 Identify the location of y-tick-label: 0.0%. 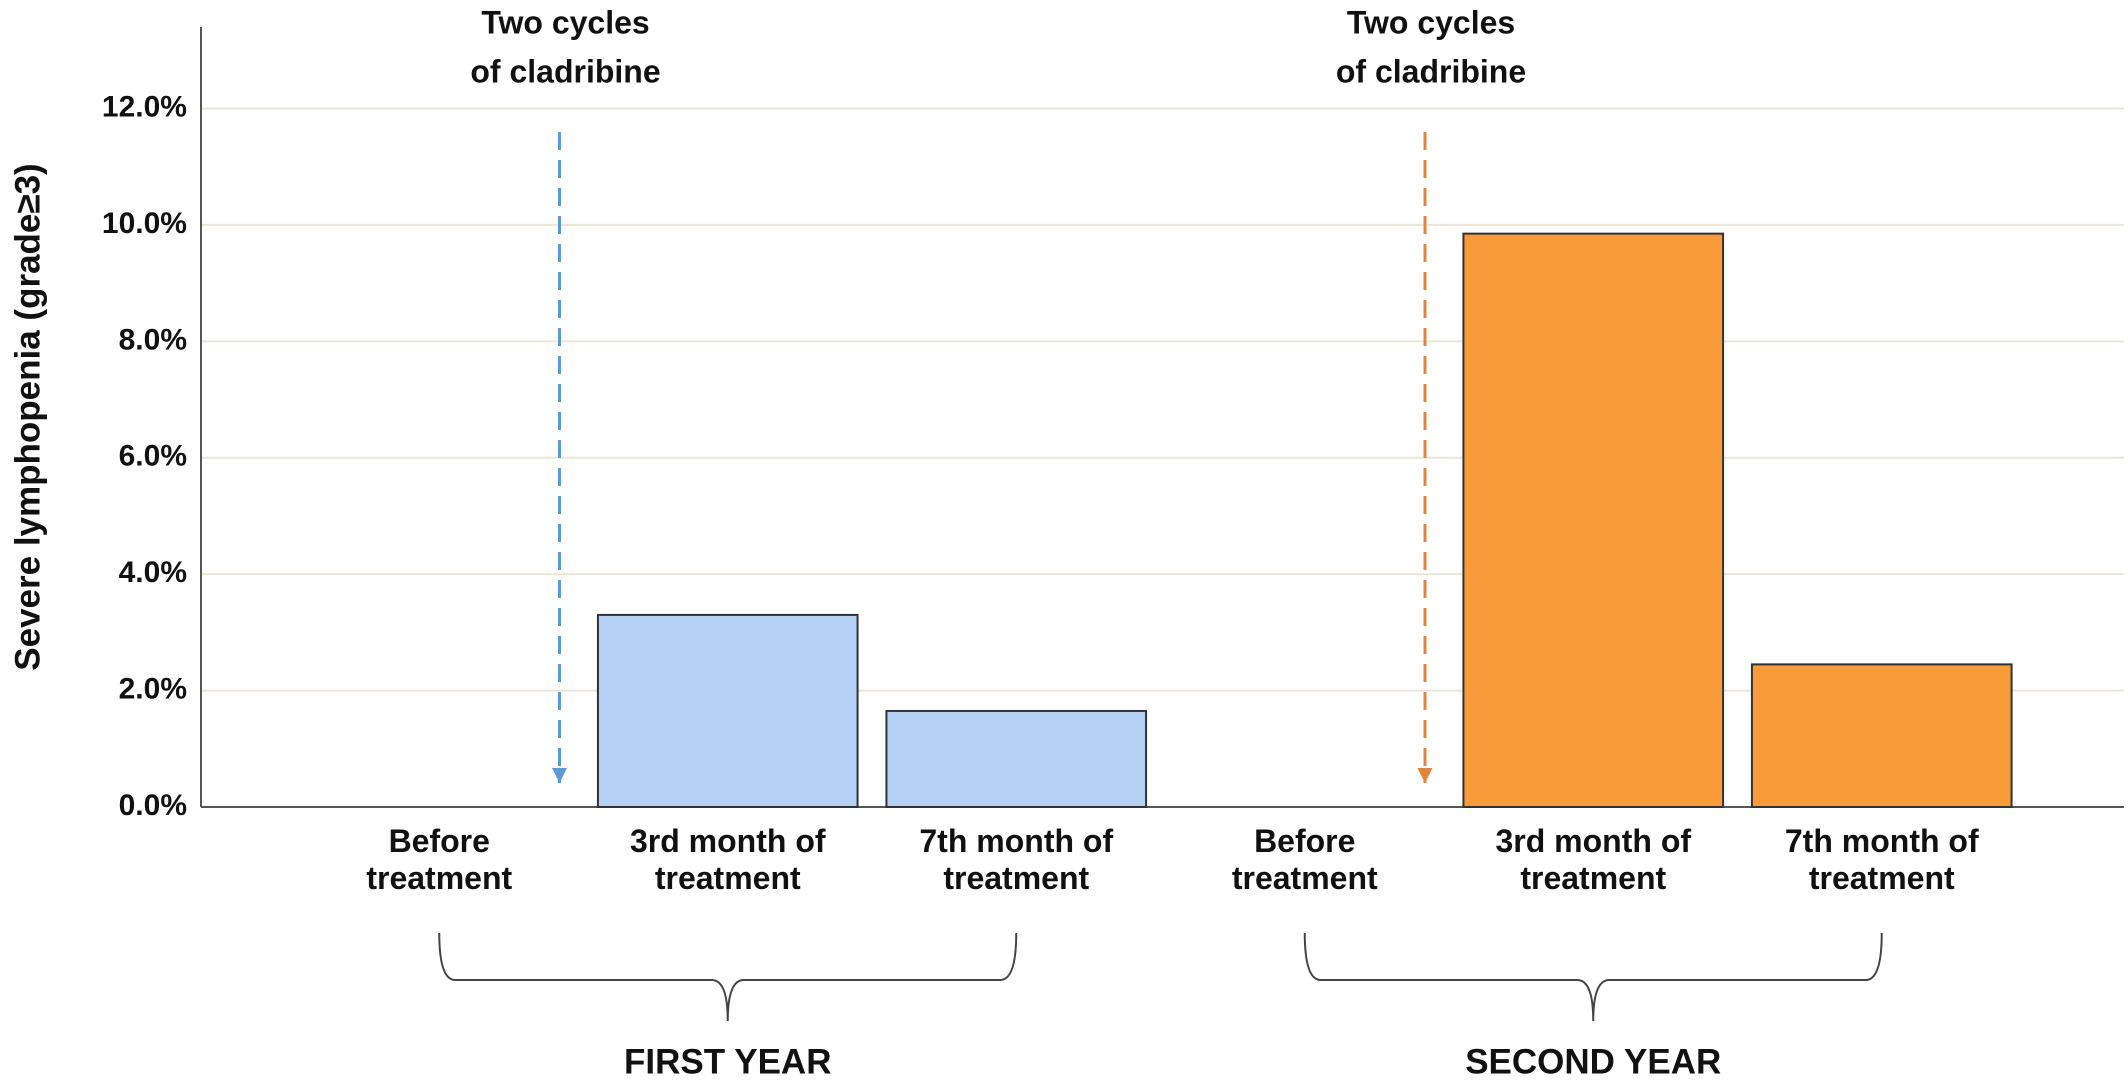
(153, 805).